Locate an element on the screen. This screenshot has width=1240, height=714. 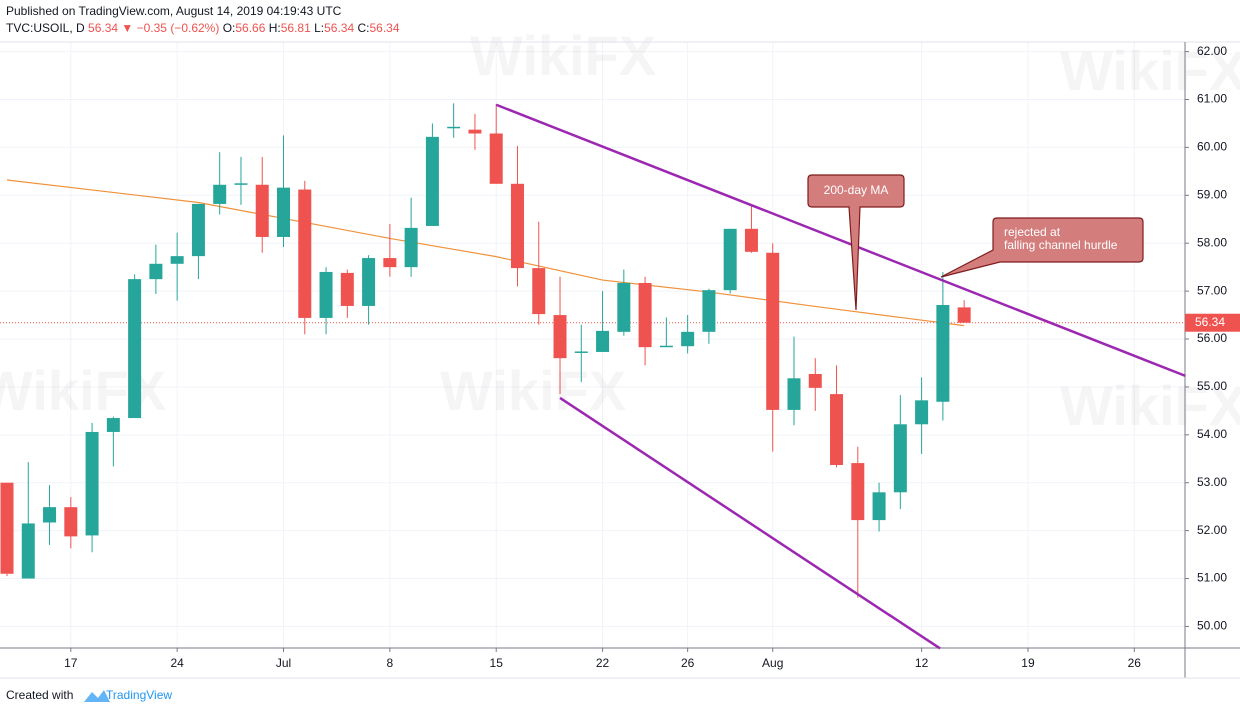
y-tick-label: 56.00 is located at coordinates (1212, 338).